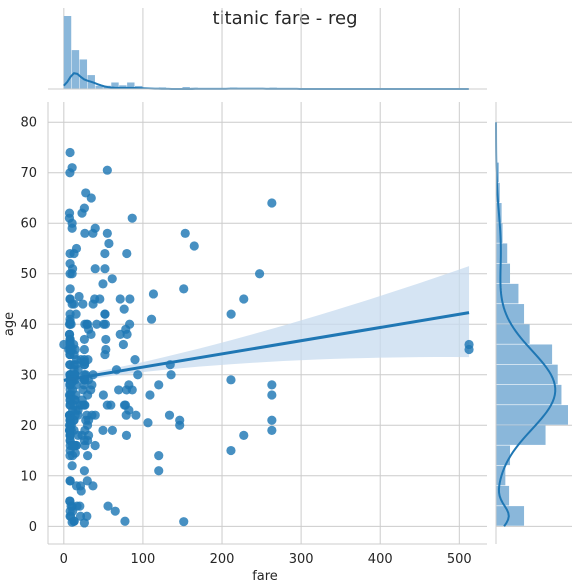 This screenshot has width=577, height=587. What do you see at coordinates (459, 559) in the screenshot?
I see `x-tick-label: 500` at bounding box center [459, 559].